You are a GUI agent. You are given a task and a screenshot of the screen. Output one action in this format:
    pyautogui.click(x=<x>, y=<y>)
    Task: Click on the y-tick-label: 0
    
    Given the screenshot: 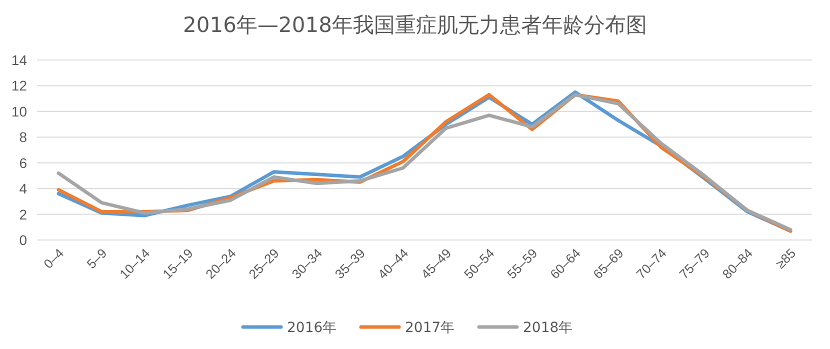 What is the action you would take?
    pyautogui.click(x=23, y=240)
    